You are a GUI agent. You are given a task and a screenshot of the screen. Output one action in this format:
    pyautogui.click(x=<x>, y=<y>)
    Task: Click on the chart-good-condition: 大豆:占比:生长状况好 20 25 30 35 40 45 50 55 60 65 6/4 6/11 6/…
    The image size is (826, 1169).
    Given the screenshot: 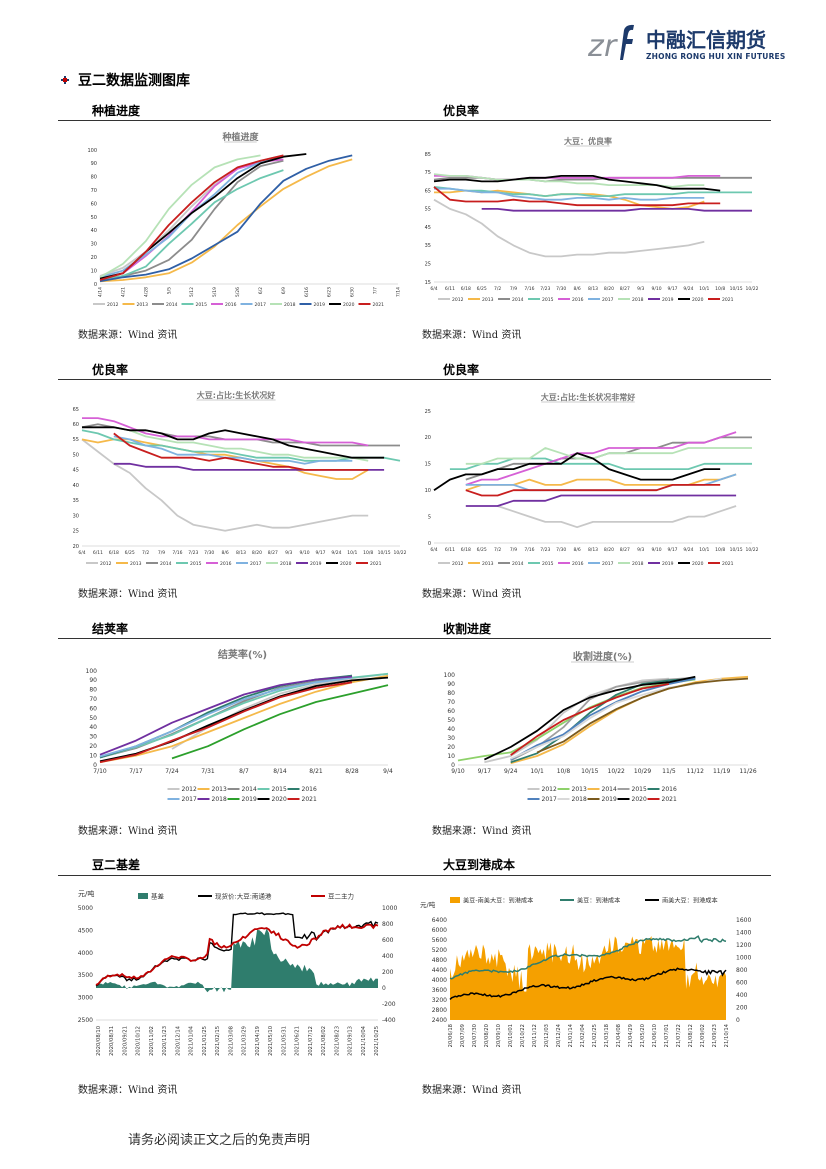 What is the action you would take?
    pyautogui.click(x=239, y=478)
    